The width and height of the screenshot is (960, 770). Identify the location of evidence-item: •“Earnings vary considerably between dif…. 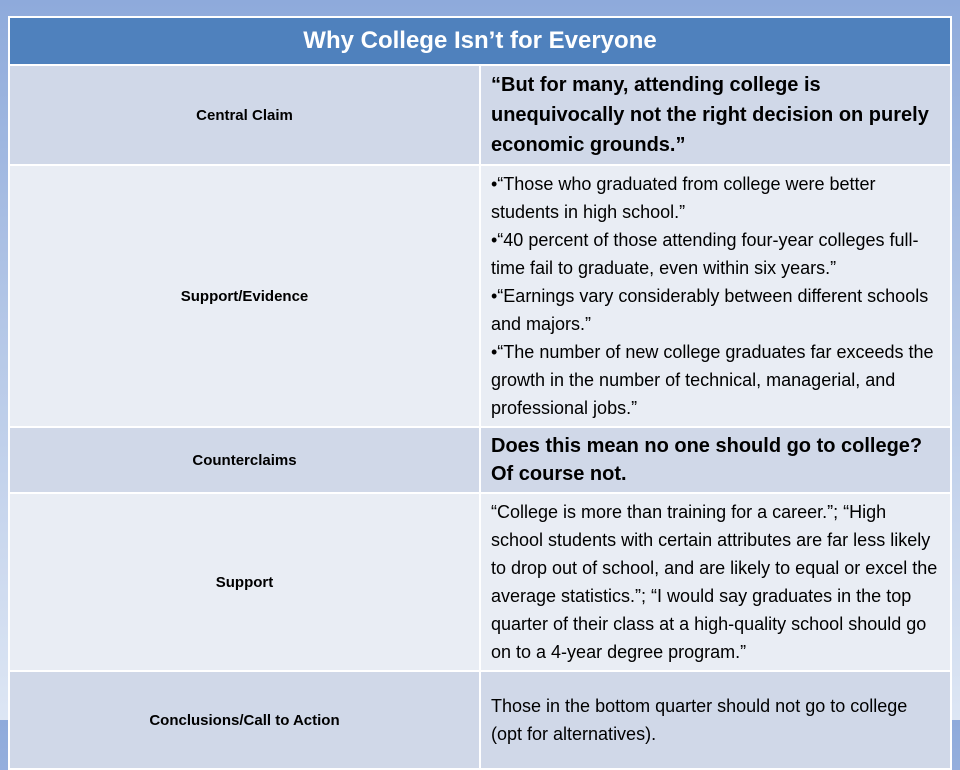
(710, 310).